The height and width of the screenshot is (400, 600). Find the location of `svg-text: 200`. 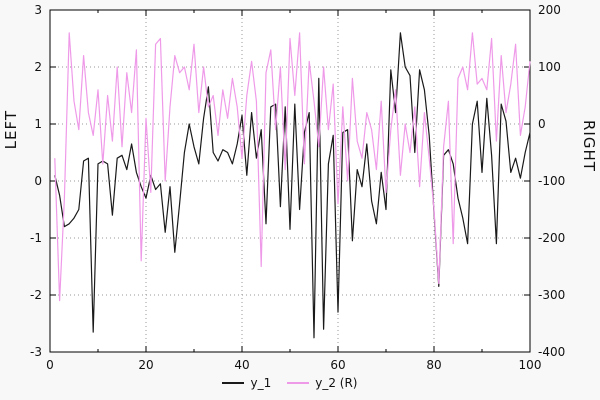

svg-text: 200 is located at coordinates (549, 10).